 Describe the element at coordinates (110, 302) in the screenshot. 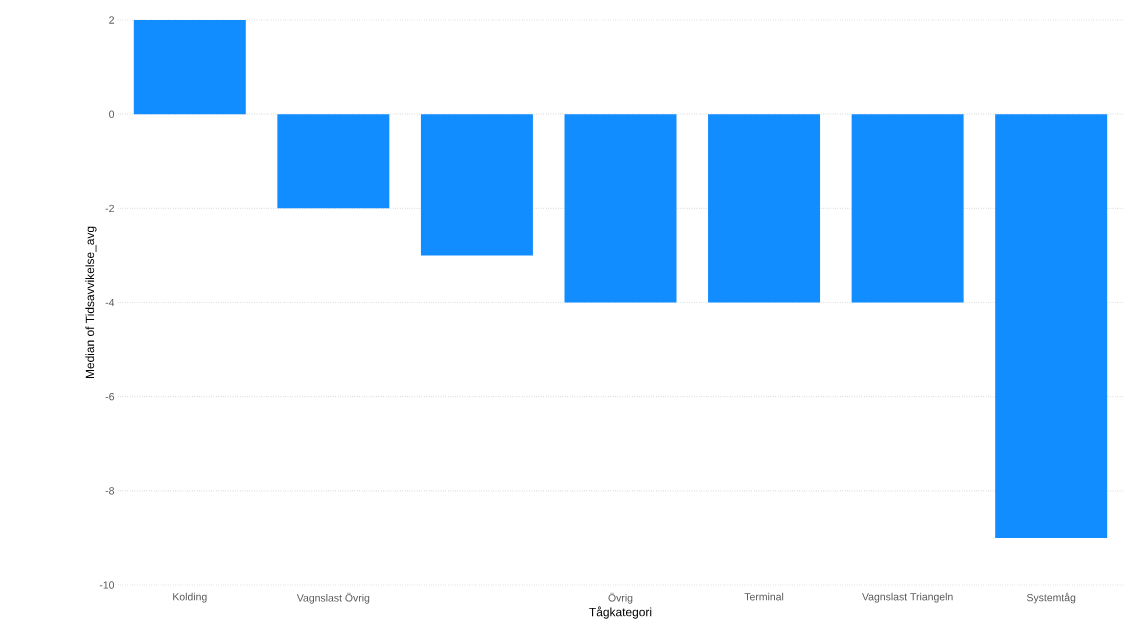

I see `y-tick-label: -4` at that location.